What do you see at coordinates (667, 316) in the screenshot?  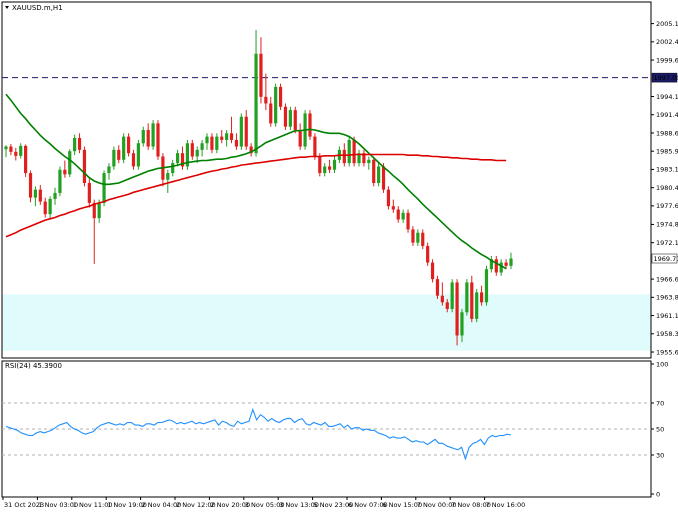 I see `price-tick-label: 1961.10` at bounding box center [667, 316].